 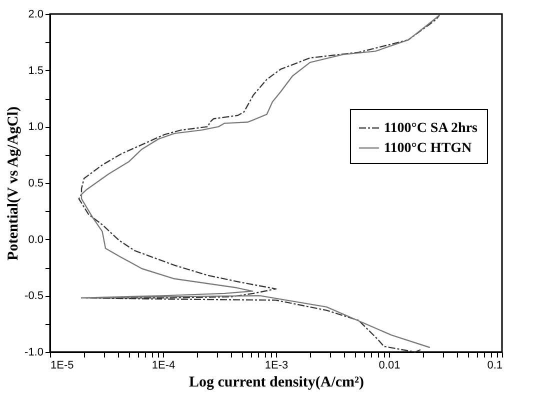 What do you see at coordinates (34, 352) in the screenshot?
I see `y-tick-label: -1.0` at bounding box center [34, 352].